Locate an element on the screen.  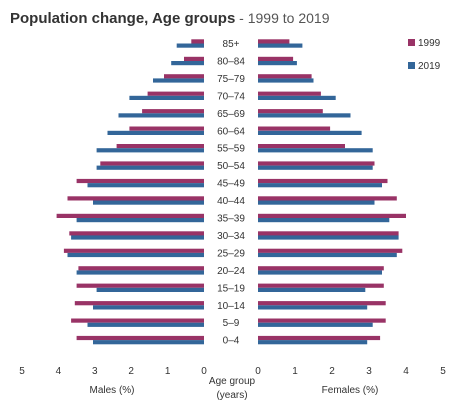
category-label: 40–44 is located at coordinates (231, 201).